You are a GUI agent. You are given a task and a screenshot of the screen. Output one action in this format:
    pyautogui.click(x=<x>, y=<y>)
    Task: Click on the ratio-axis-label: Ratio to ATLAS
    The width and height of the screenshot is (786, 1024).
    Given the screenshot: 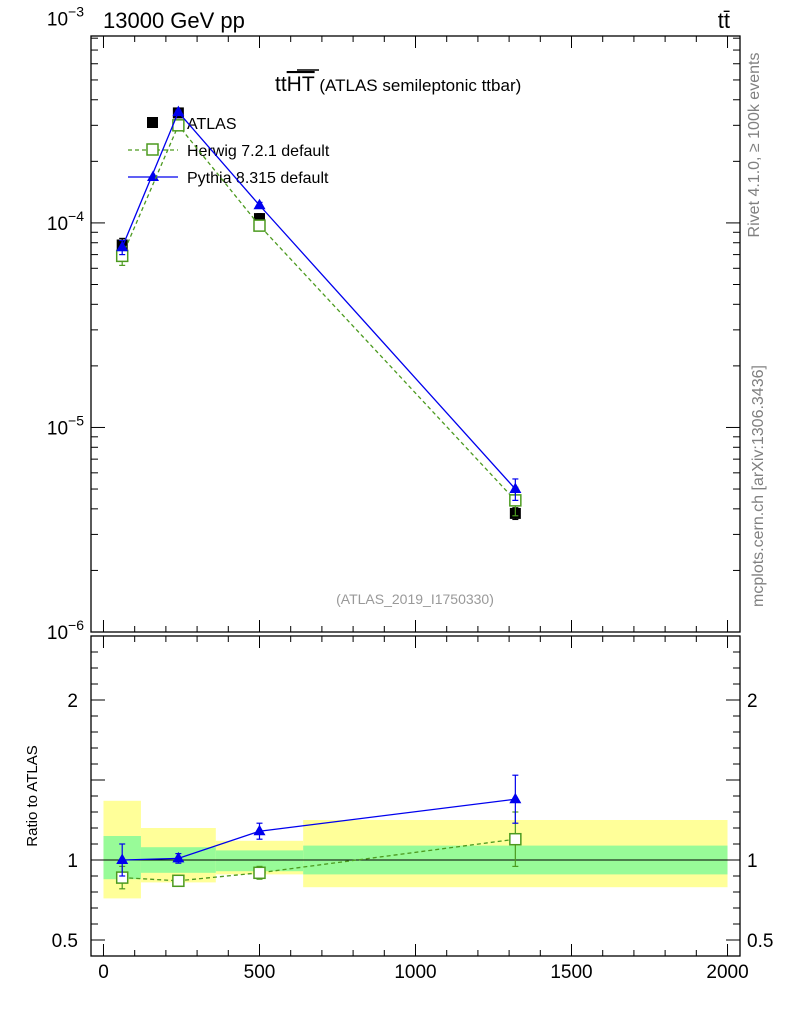 What is the action you would take?
    pyautogui.click(x=32, y=795)
    